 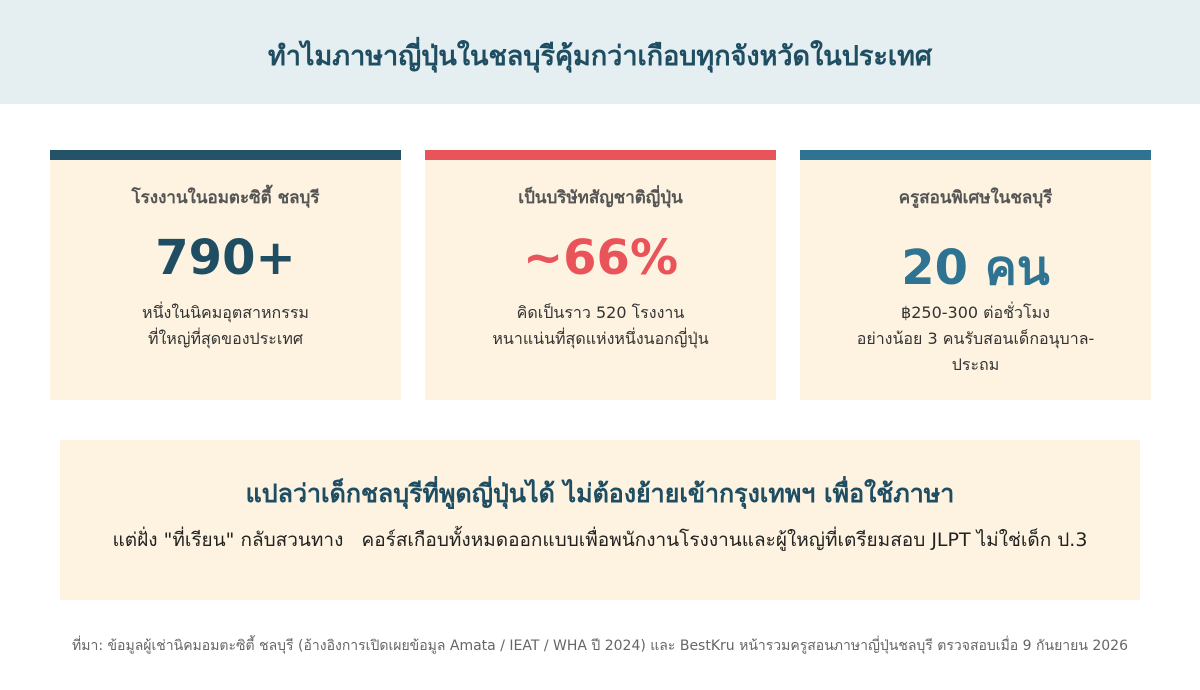 What do you see at coordinates (600, 338) in the screenshot?
I see `card-line: หนาแน่นที่สุดแห่งหนึ่งนอกญี่ปุ่น` at bounding box center [600, 338].